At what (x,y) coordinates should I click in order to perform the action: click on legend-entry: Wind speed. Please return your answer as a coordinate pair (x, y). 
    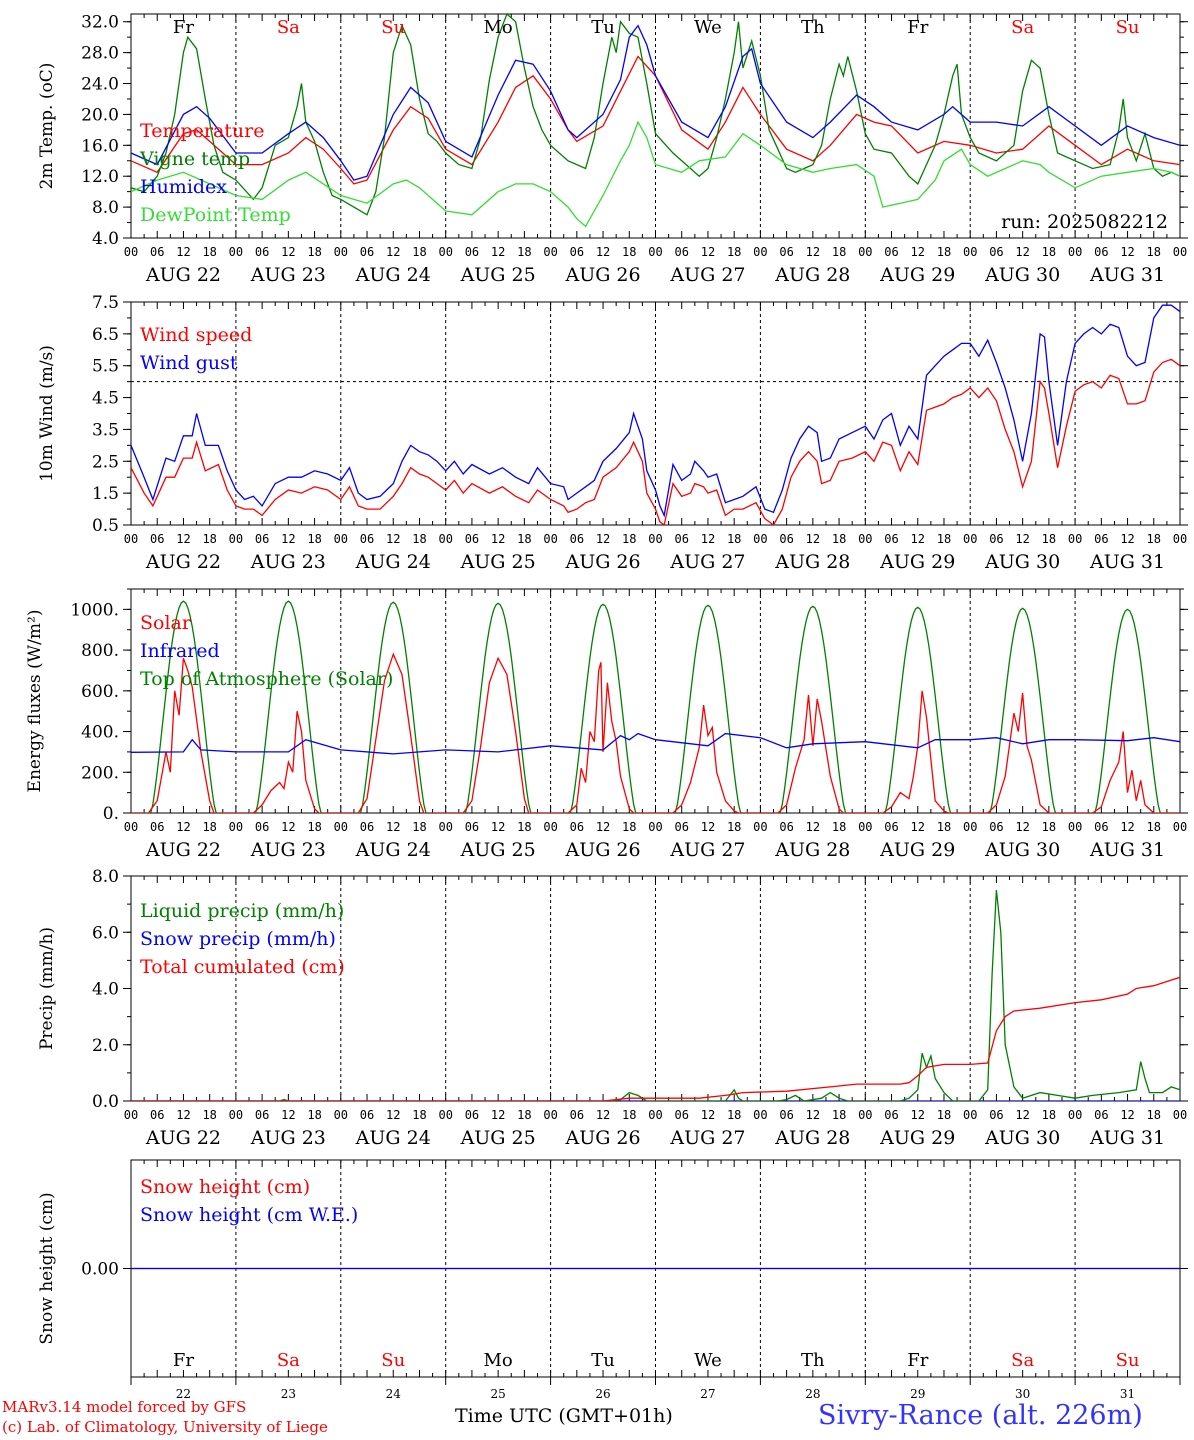
    Looking at the image, I should click on (196, 335).